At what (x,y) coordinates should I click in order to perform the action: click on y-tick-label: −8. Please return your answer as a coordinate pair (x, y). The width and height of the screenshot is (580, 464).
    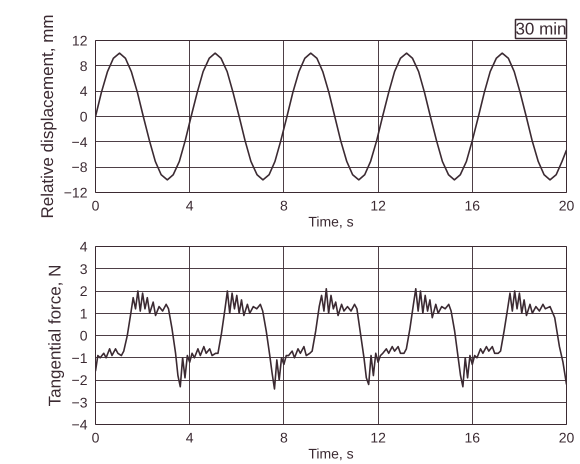
    Looking at the image, I should click on (80, 167).